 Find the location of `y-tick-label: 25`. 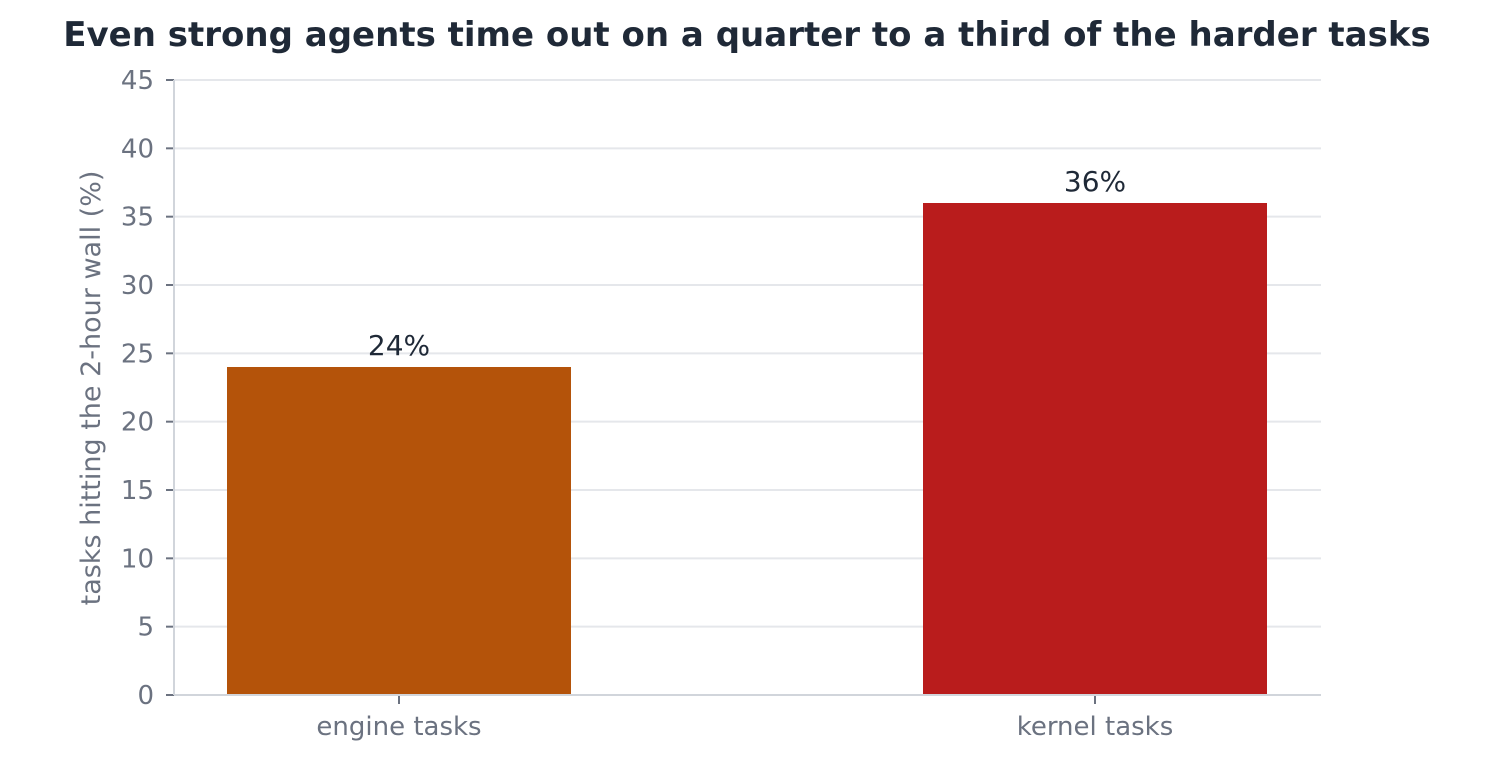

y-tick-label: 25 is located at coordinates (137, 354).